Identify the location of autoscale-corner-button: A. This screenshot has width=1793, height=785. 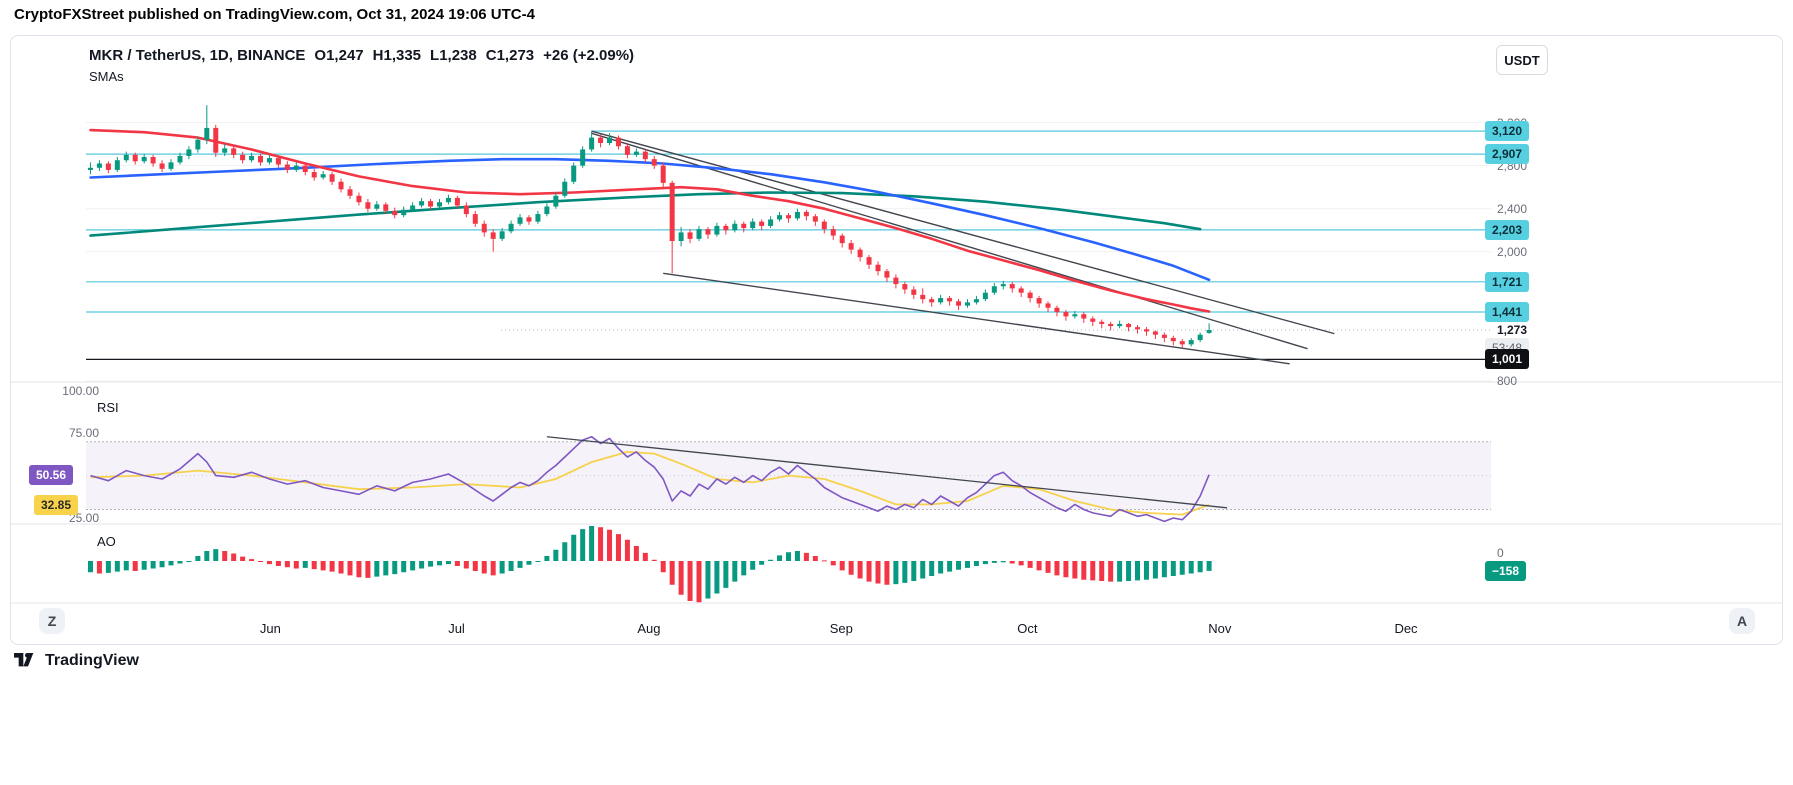
(1742, 621).